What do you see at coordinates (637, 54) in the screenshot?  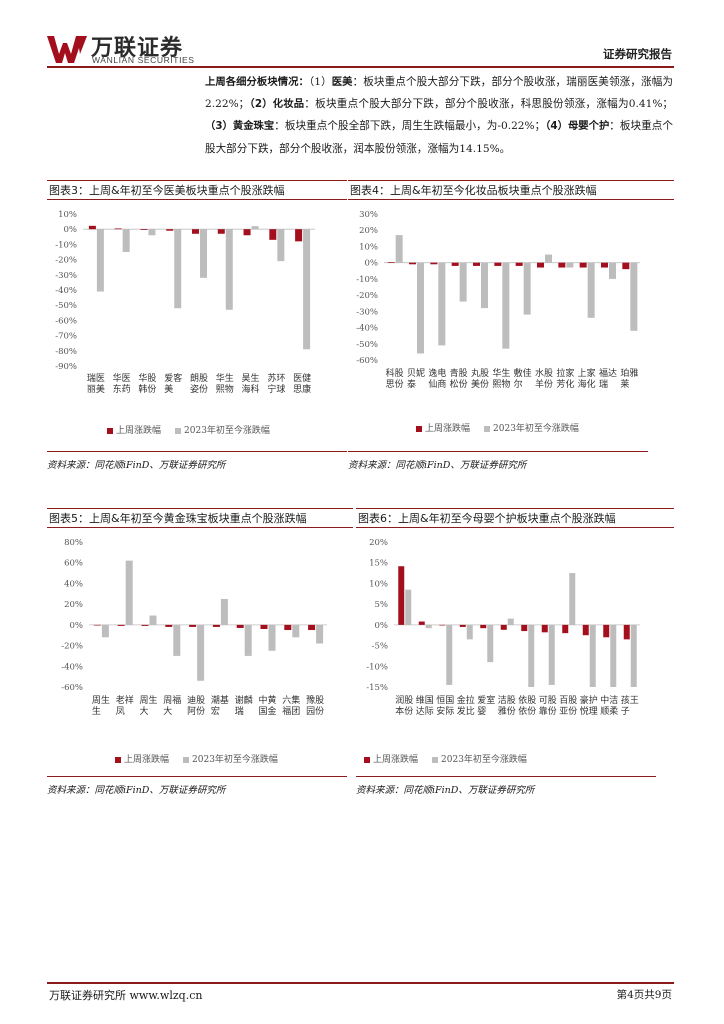 I see `report-type-label: 证券研究报告` at bounding box center [637, 54].